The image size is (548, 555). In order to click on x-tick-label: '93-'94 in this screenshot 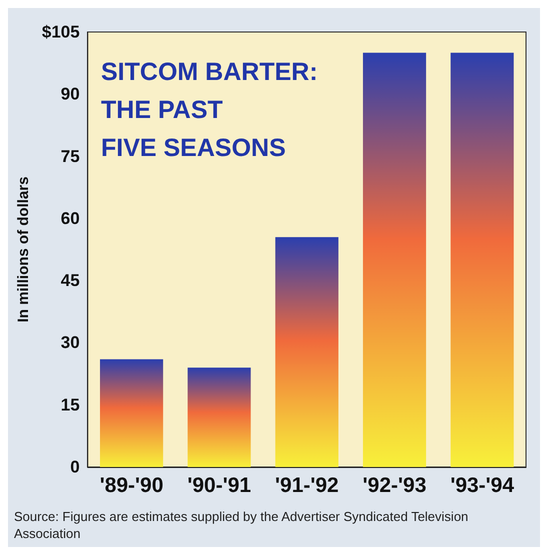, I will do `click(482, 485)`.